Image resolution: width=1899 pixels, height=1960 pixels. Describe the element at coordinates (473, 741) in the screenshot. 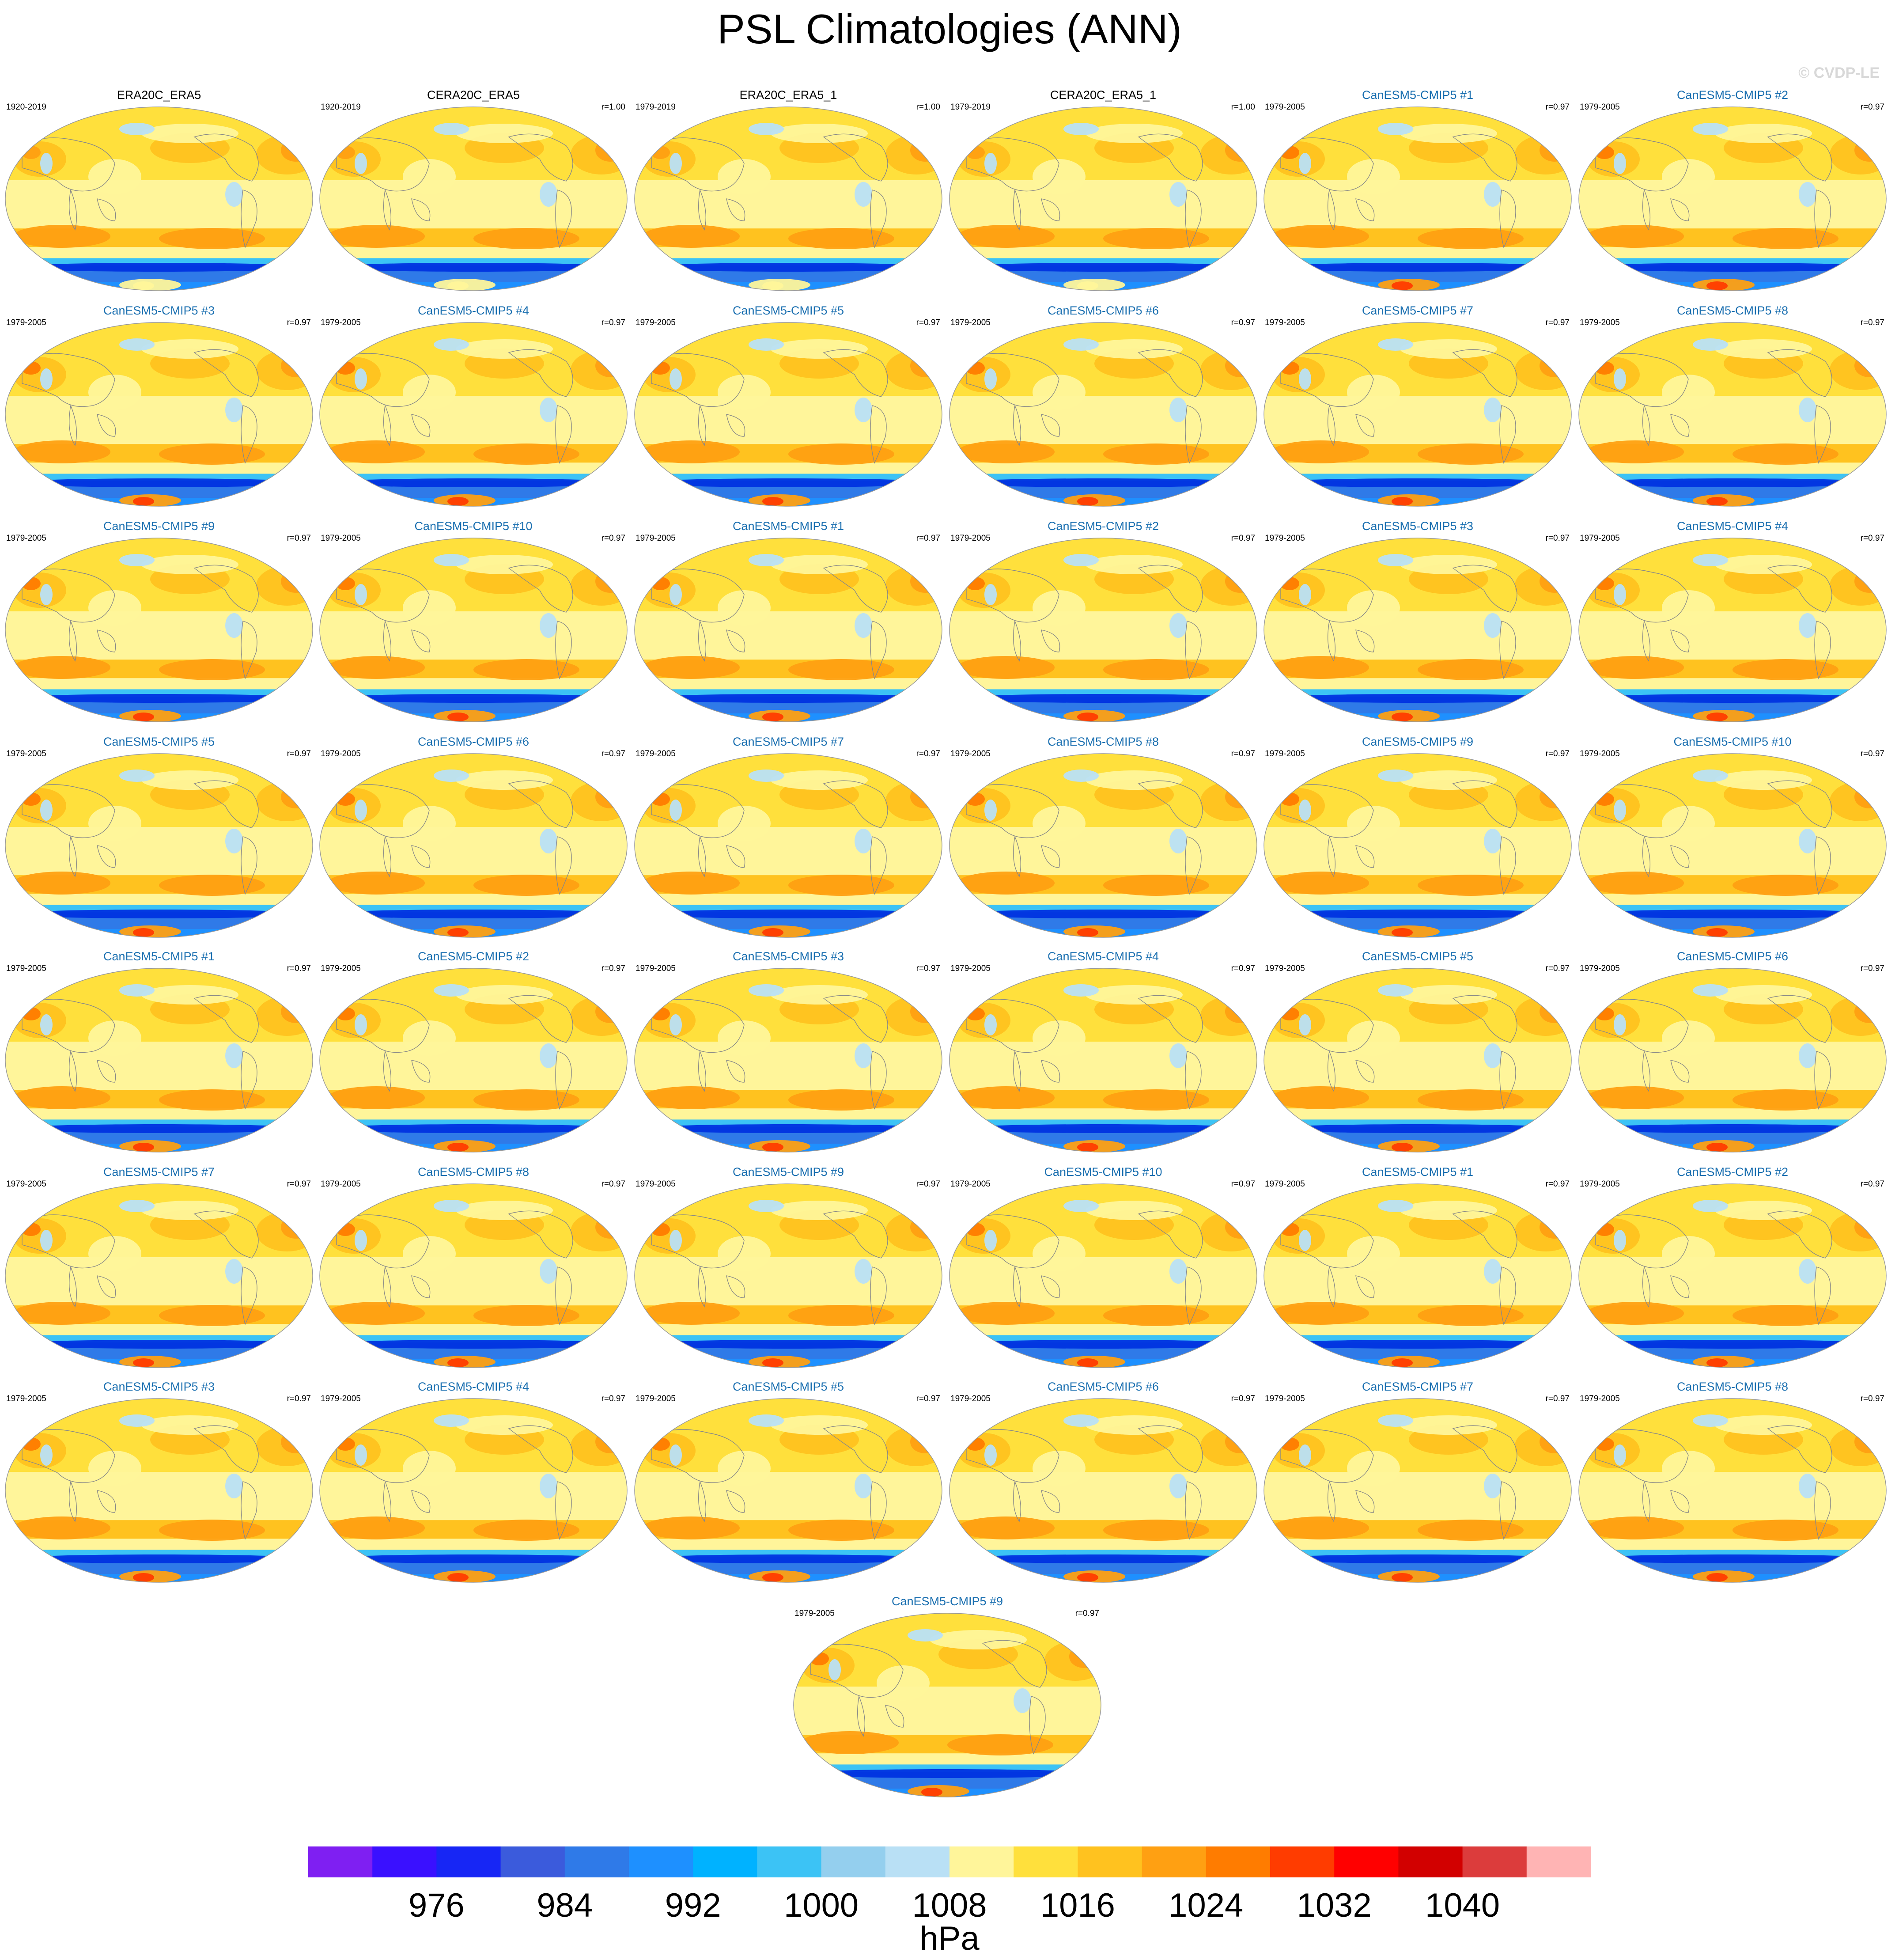

I see `panel-title: CanESM5-CMIP5 #6` at that location.